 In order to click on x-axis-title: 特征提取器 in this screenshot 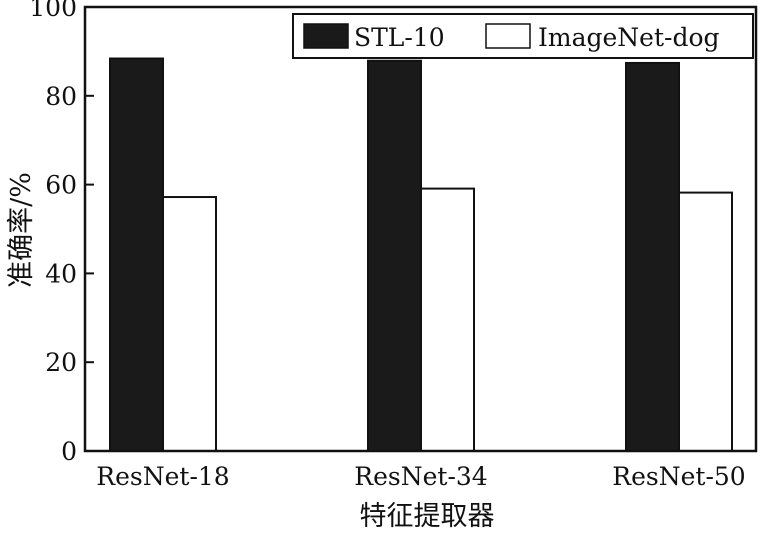, I will do `click(427, 516)`.